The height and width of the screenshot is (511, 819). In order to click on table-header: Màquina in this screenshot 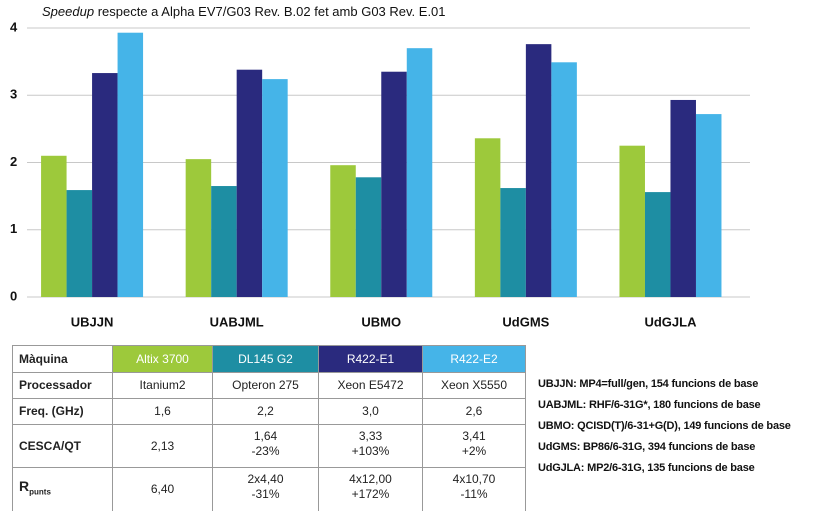, I will do `click(62, 359)`.